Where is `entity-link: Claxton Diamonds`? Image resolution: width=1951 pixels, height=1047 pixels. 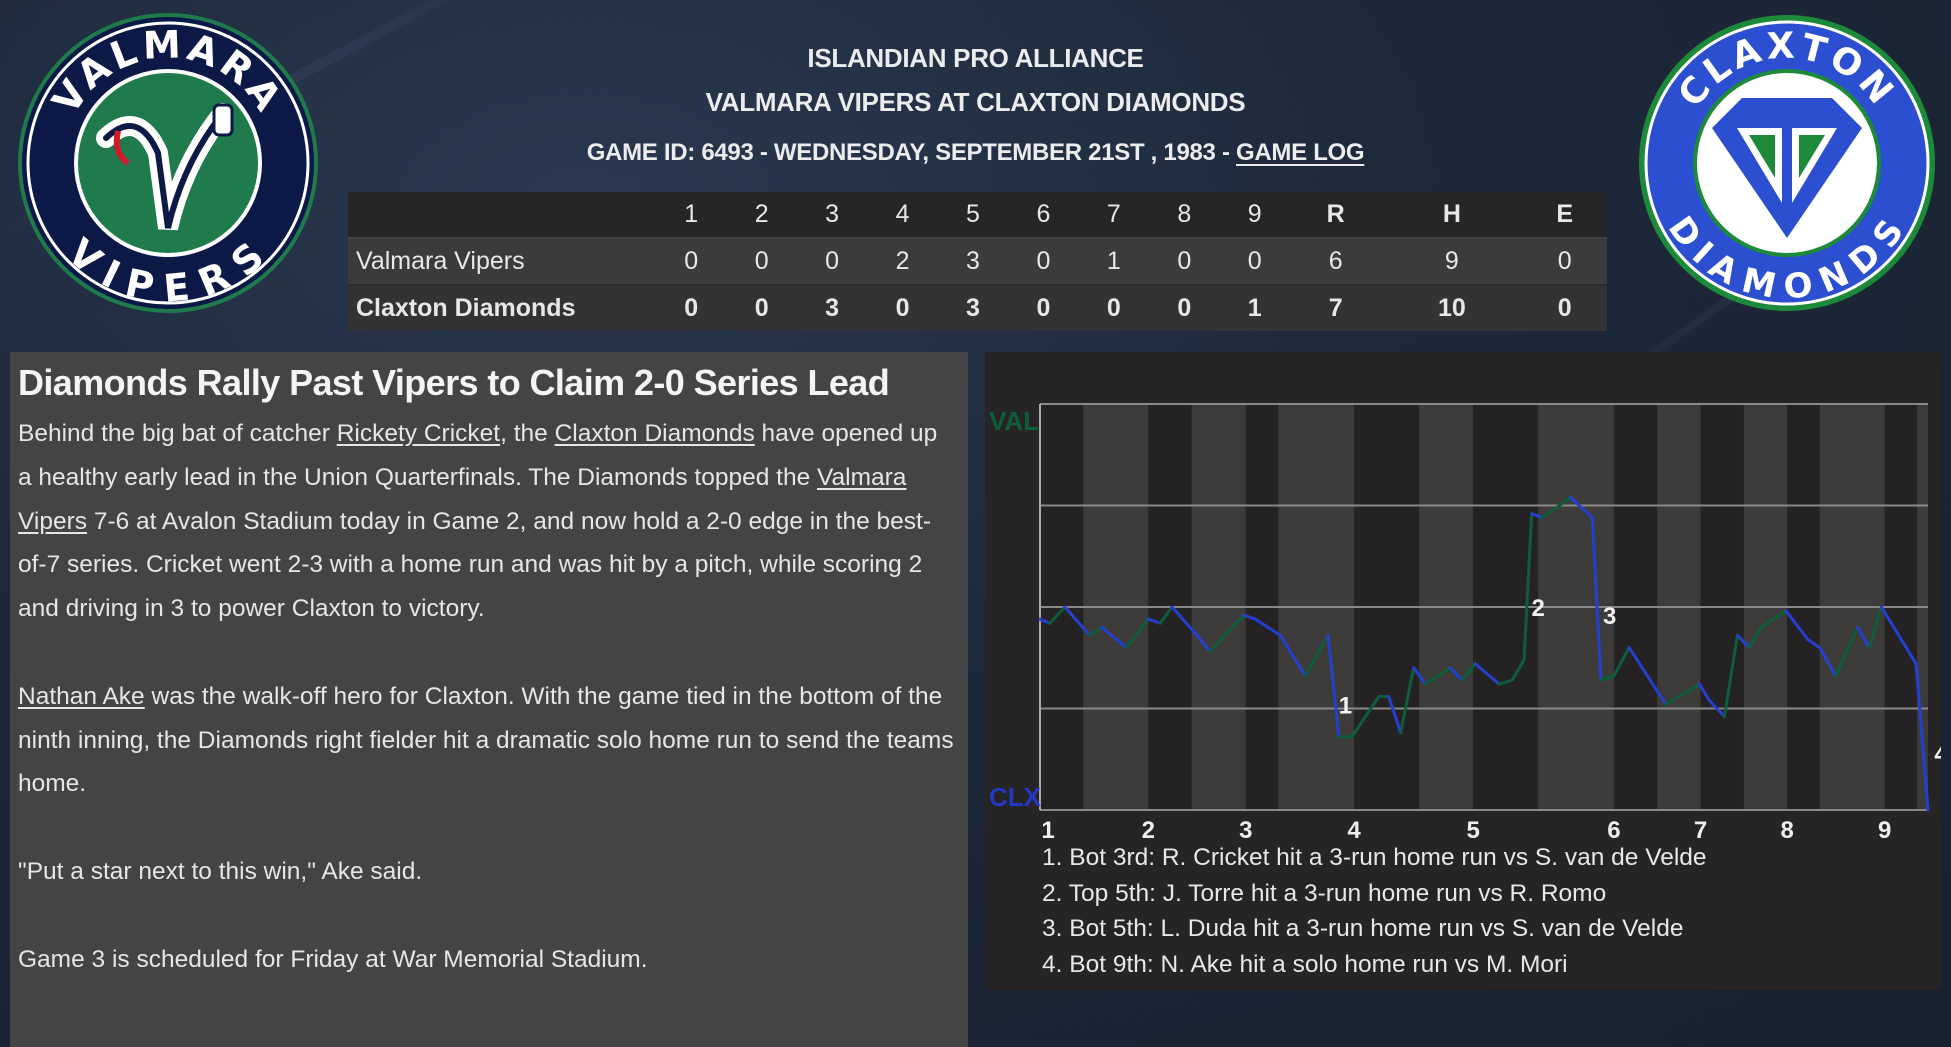 entity-link: Claxton Diamonds is located at coordinates (654, 433).